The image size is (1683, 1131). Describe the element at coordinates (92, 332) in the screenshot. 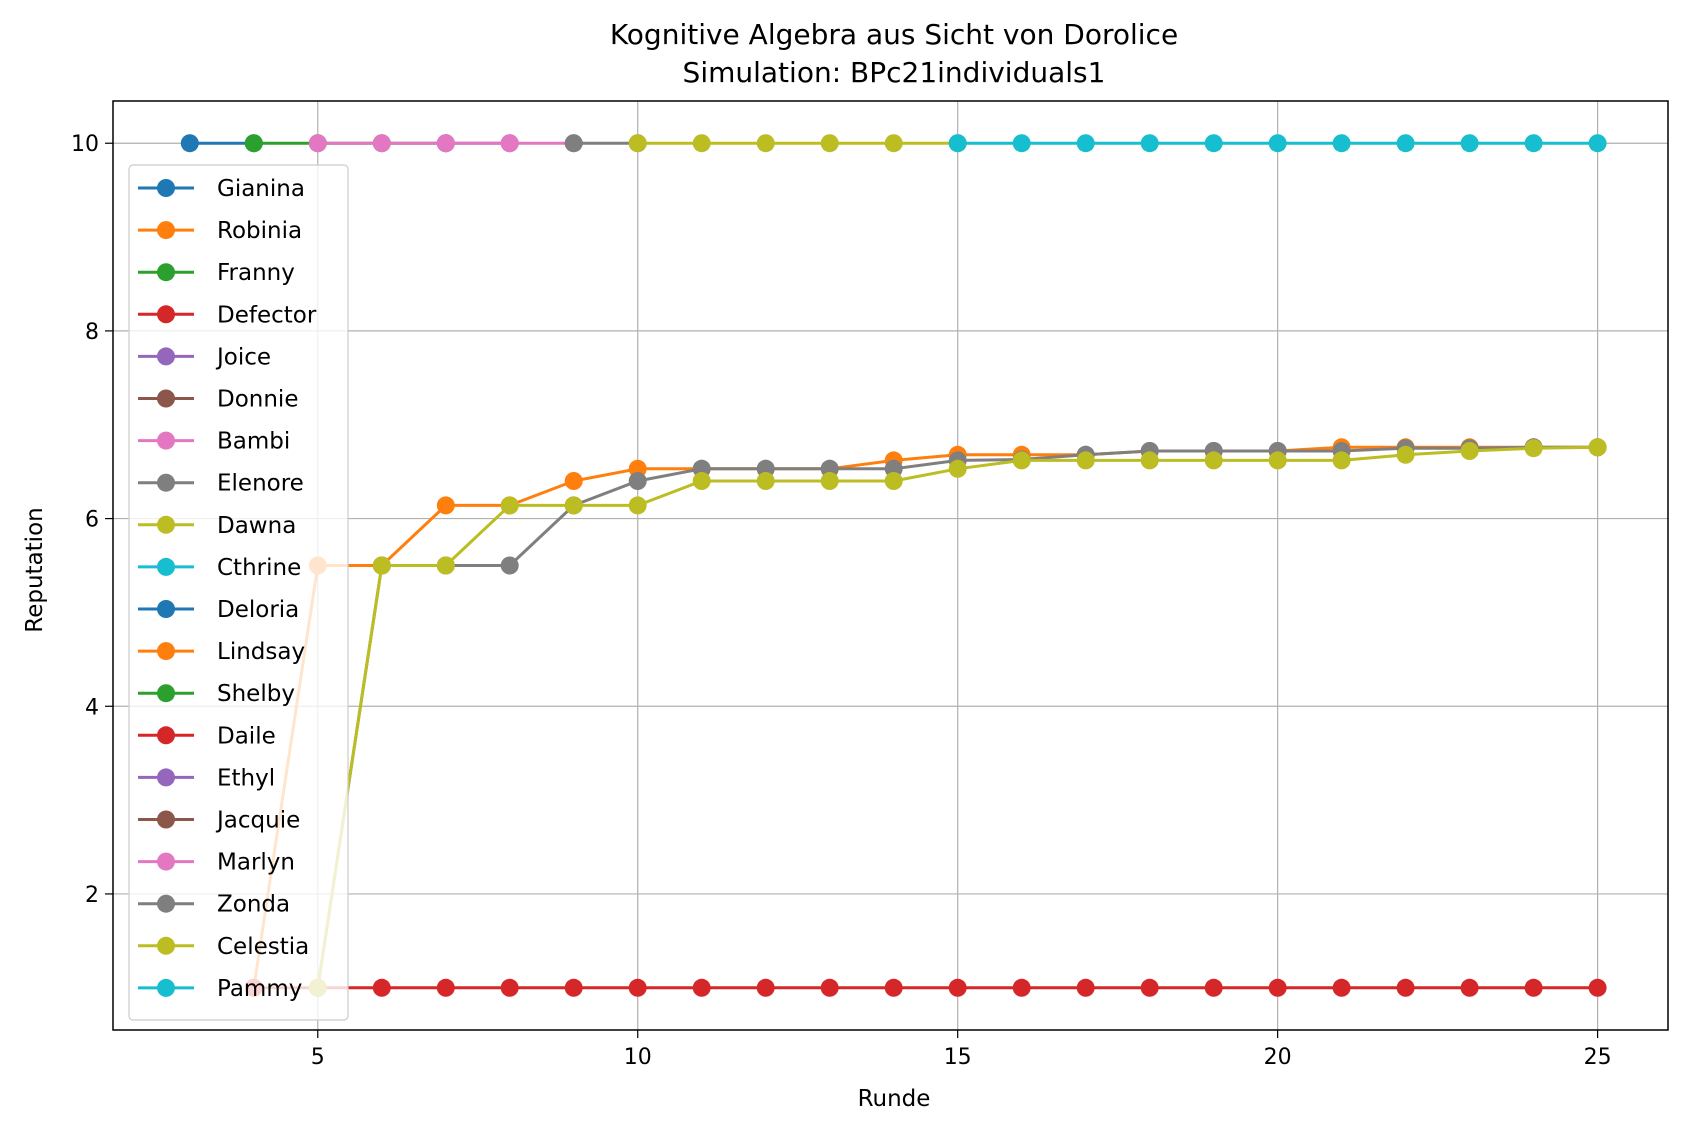

I see `y-tick-label: 8` at that location.